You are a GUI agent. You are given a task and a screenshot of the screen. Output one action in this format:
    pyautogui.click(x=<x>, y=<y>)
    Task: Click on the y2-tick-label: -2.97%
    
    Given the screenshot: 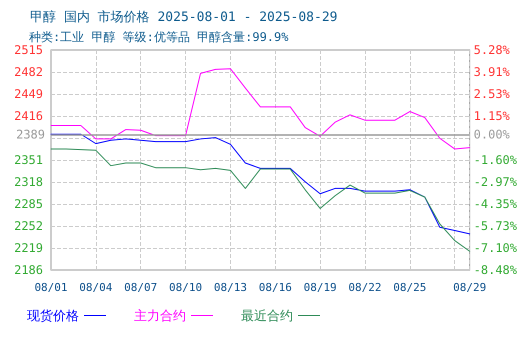 What is the action you would take?
    pyautogui.click(x=496, y=181)
    